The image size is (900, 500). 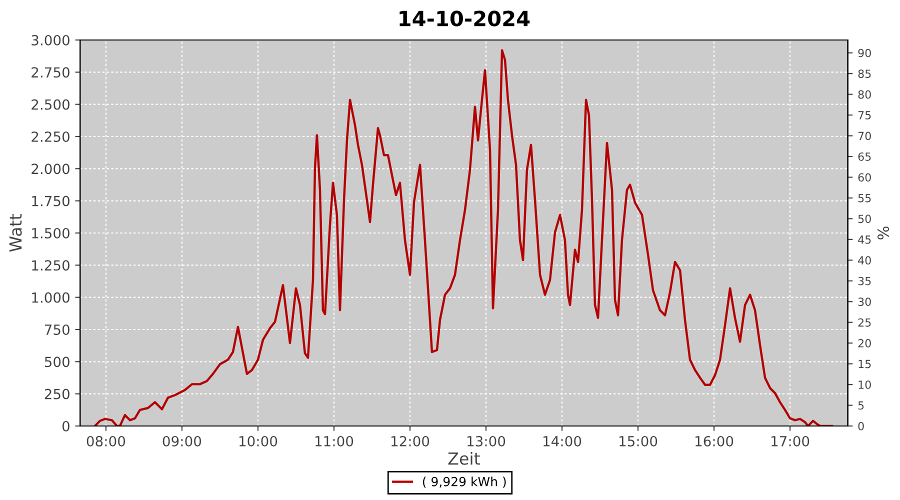 What do you see at coordinates (15, 233) in the screenshot?
I see `y-axis-title: Watt` at bounding box center [15, 233].